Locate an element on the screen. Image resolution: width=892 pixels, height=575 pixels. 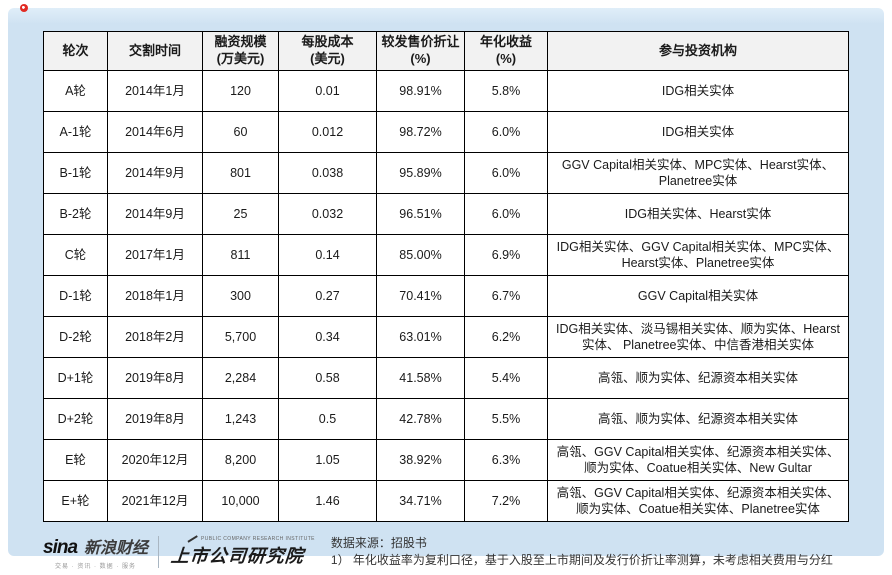
column-header-round: 轮次 is located at coordinates (75, 51).